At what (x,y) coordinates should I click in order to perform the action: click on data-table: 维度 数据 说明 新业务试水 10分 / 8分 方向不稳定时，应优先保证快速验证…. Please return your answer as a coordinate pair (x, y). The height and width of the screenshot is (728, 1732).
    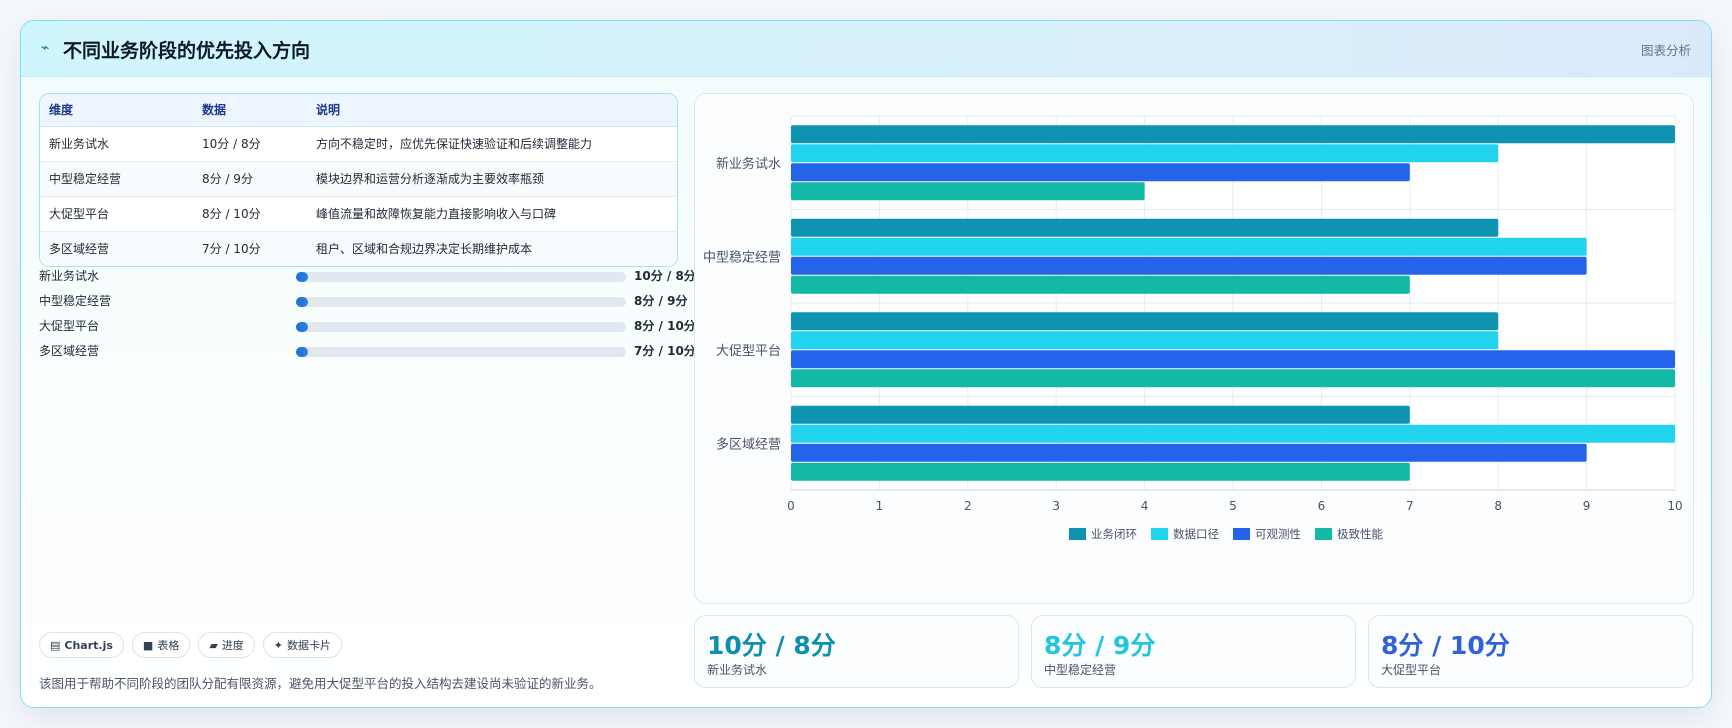
    Looking at the image, I should click on (358, 180).